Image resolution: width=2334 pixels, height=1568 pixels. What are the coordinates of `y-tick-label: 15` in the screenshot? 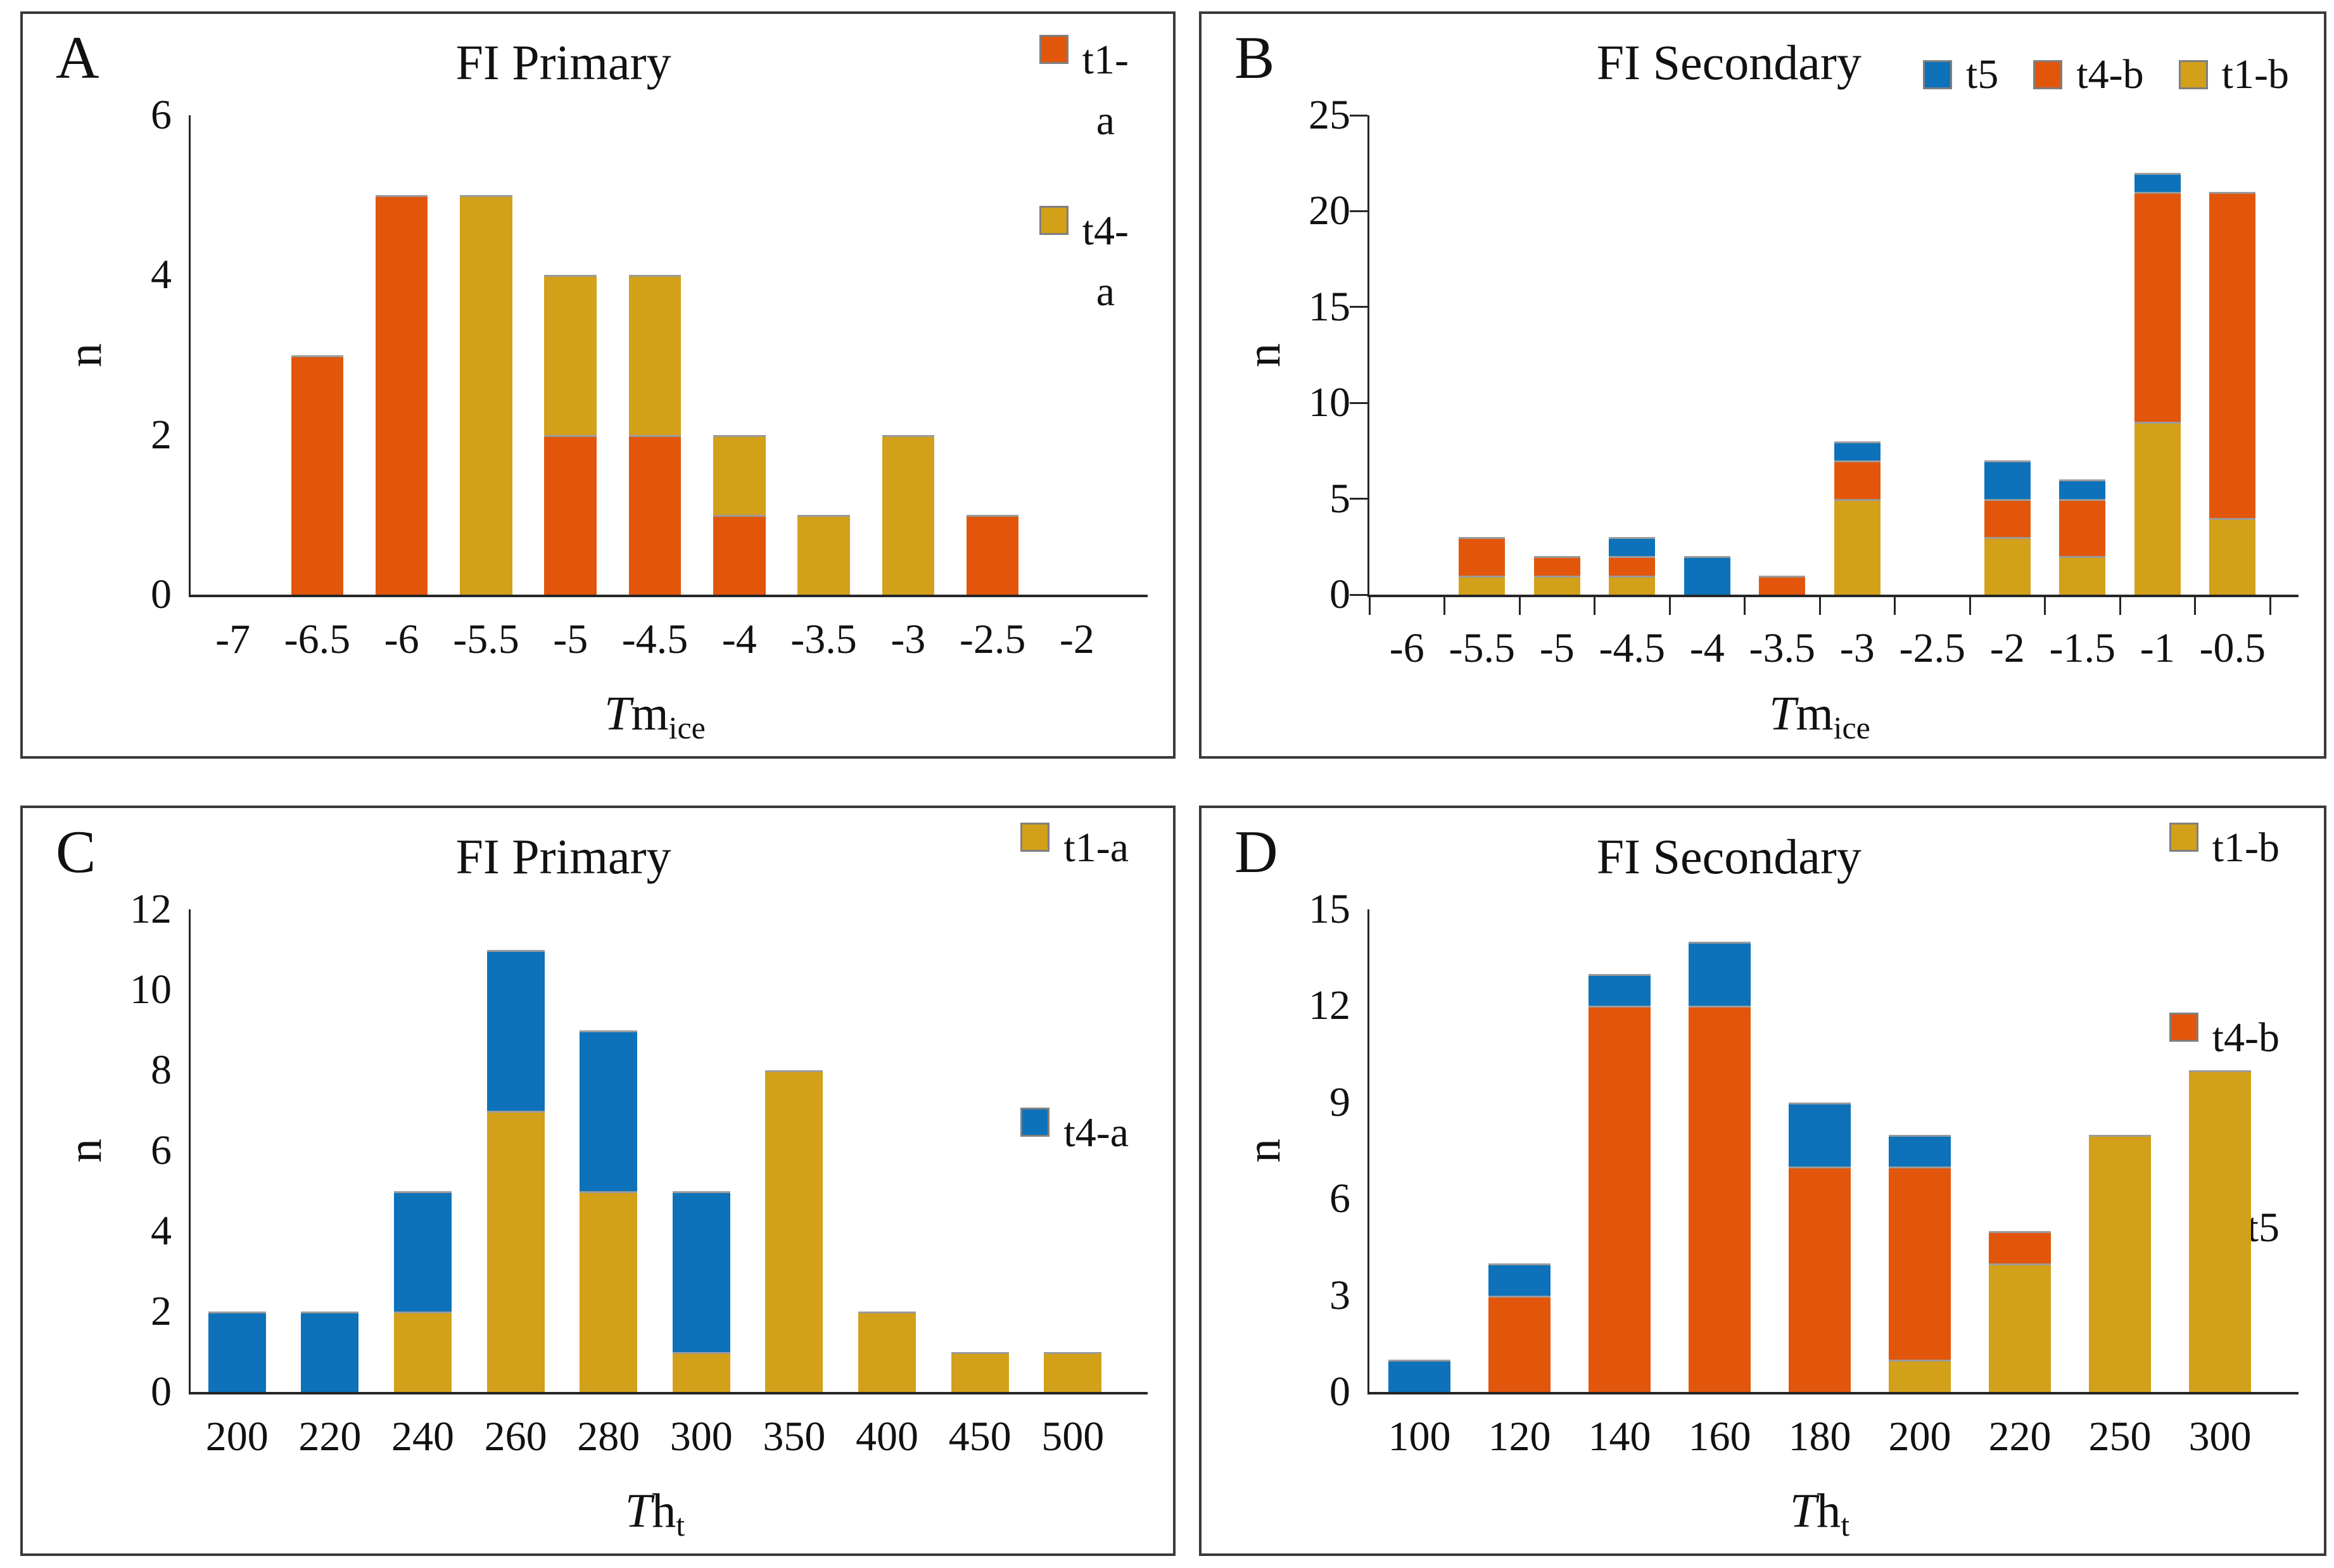 It's located at (1329, 306).